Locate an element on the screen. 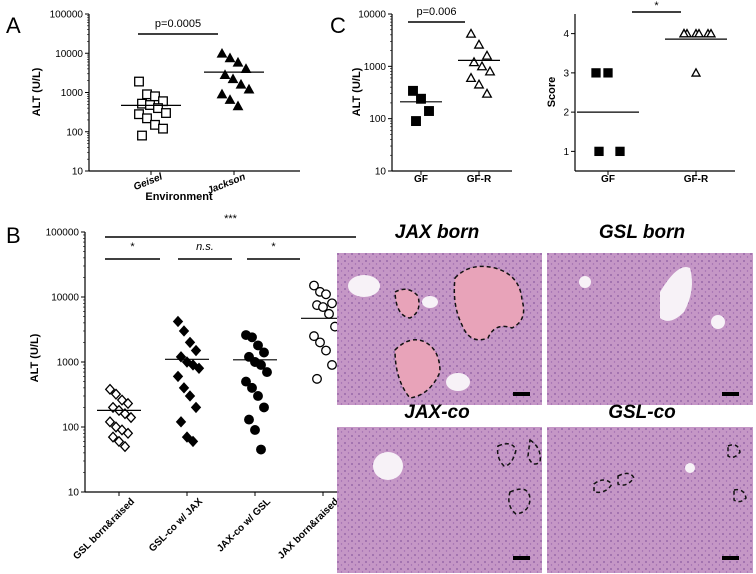 This screenshot has height=574, width=756. chart-a-ytick-label-2: 1000 is located at coordinates (72, 93).